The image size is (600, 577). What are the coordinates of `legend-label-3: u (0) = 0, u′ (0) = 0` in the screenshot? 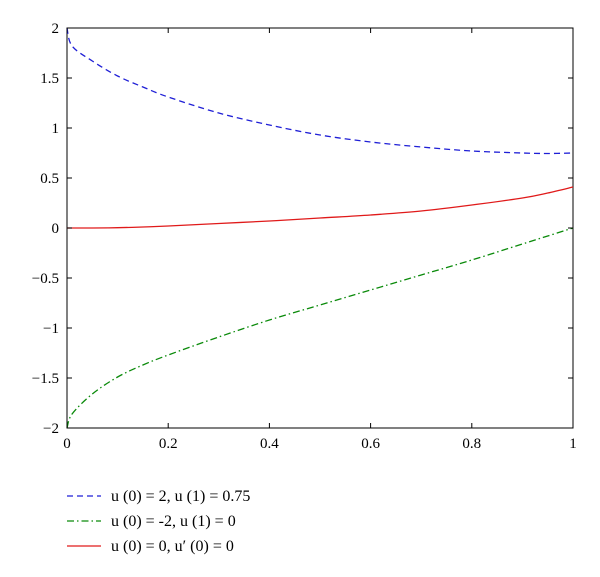 It's located at (172, 546).